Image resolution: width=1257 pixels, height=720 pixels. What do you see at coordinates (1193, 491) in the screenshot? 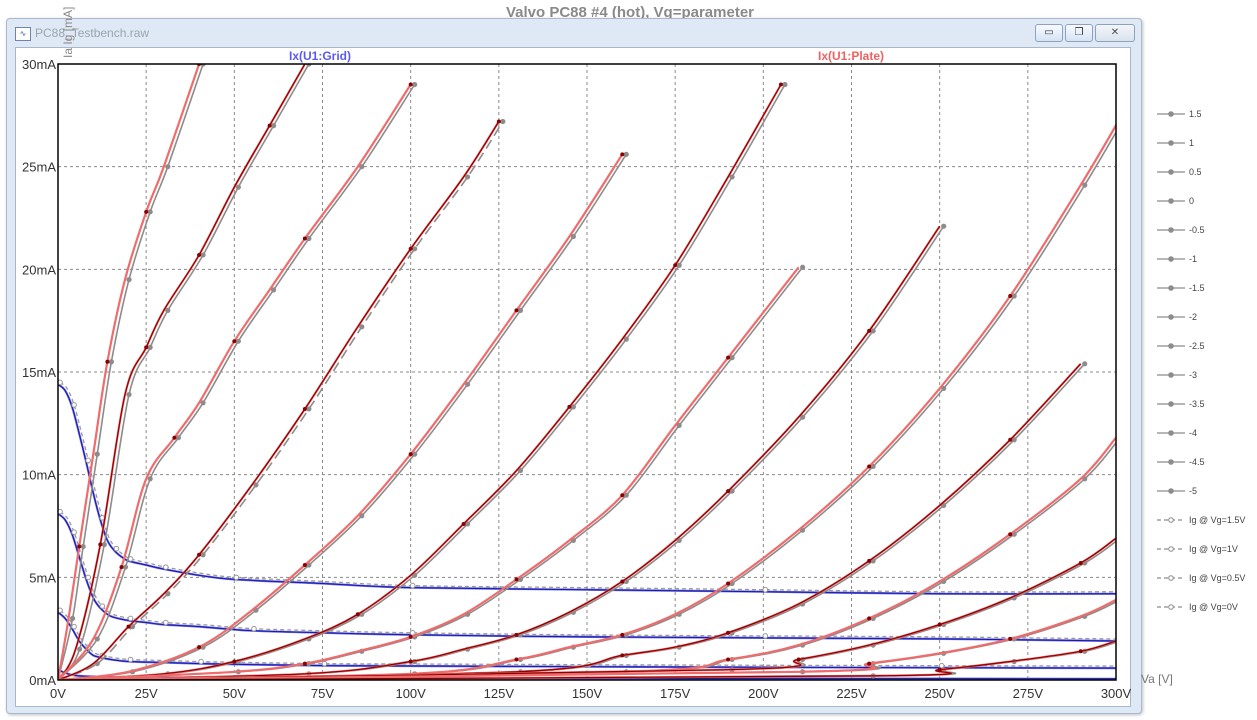
I see `legend-label: -5` at bounding box center [1193, 491].